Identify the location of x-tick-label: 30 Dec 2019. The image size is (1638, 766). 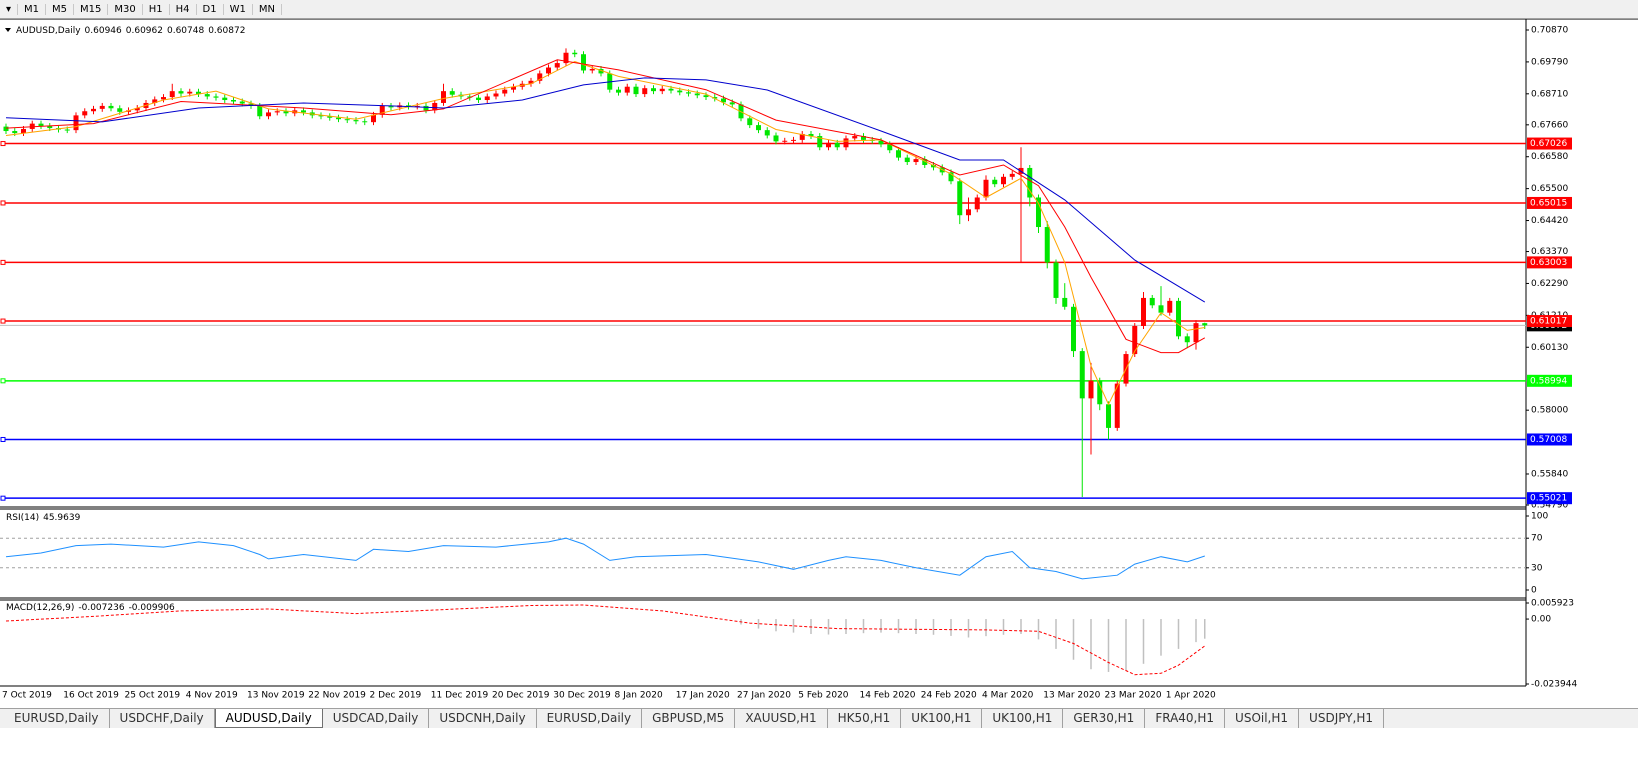
(582, 696).